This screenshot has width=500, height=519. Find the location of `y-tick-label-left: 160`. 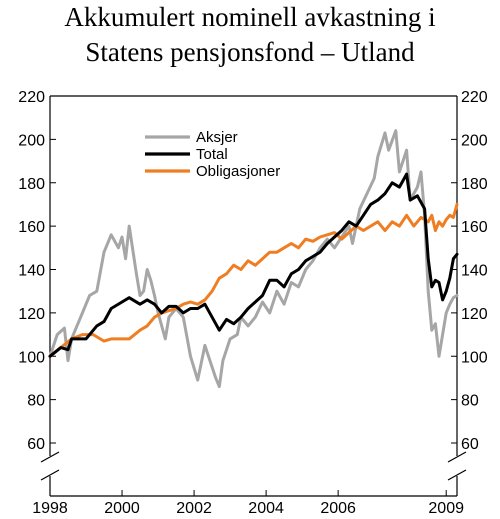

y-tick-label-left: 160 is located at coordinates (31, 227).